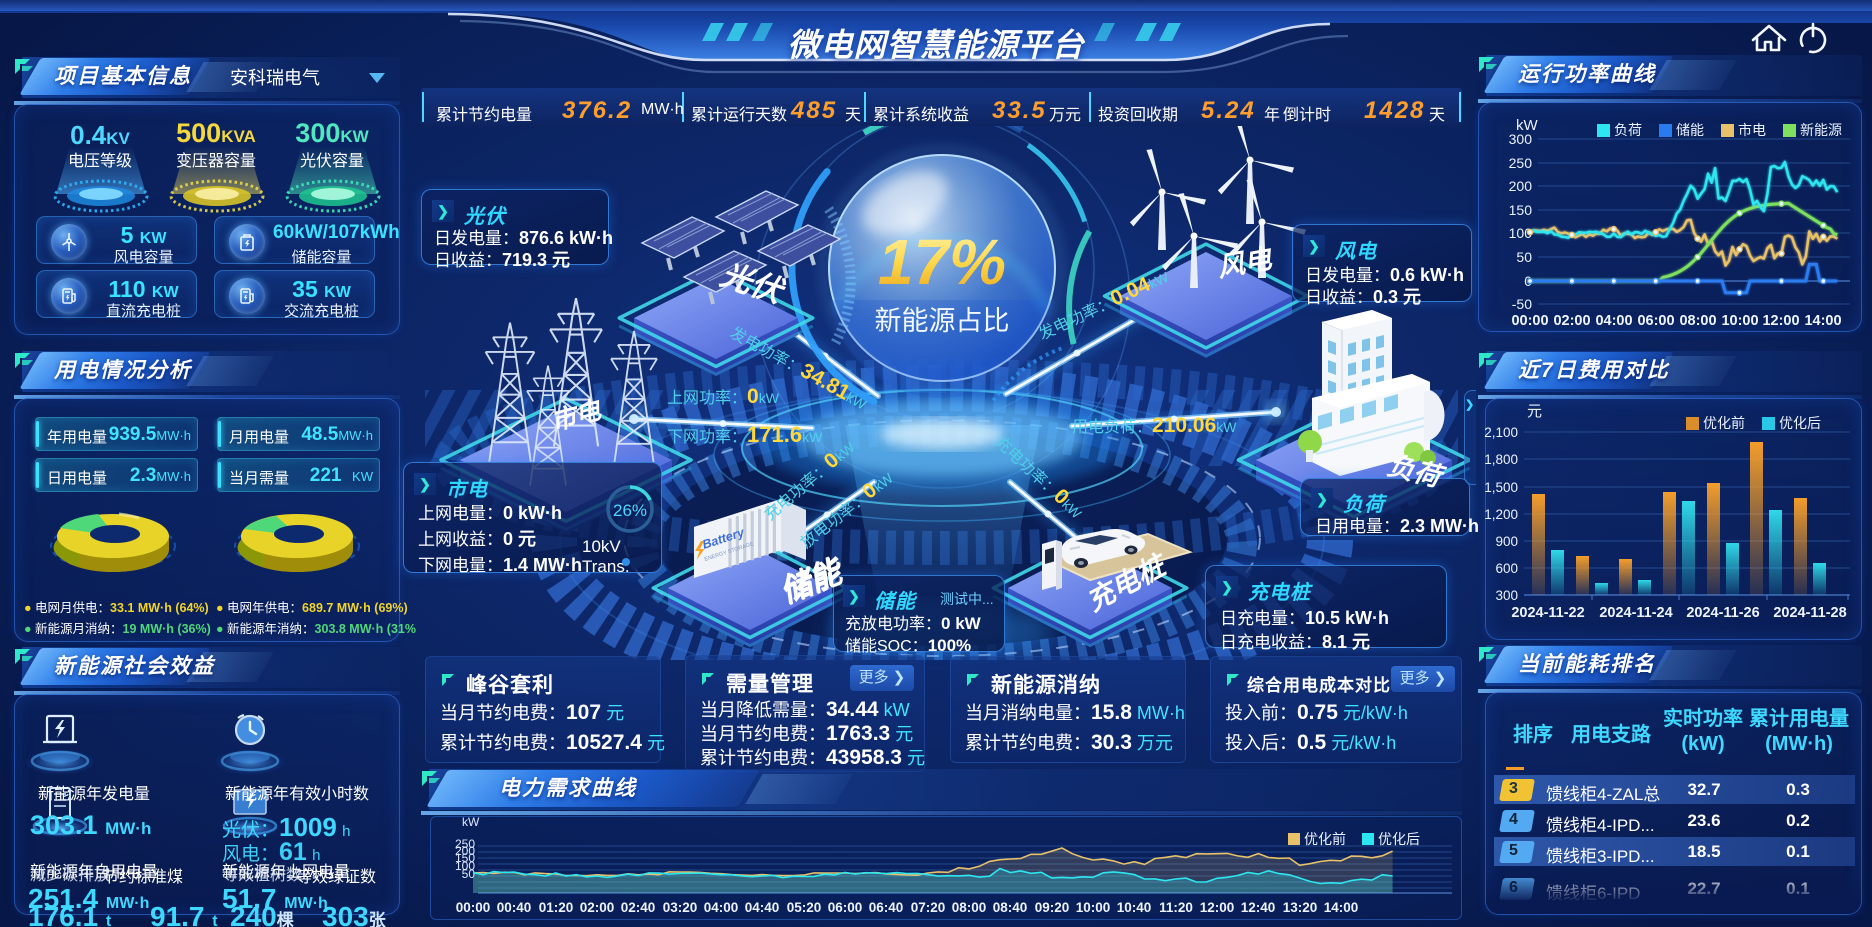 This screenshot has width=1872, height=927. Describe the element at coordinates (1752, 130) in the screenshot. I see `svg-text: 市电` at that location.